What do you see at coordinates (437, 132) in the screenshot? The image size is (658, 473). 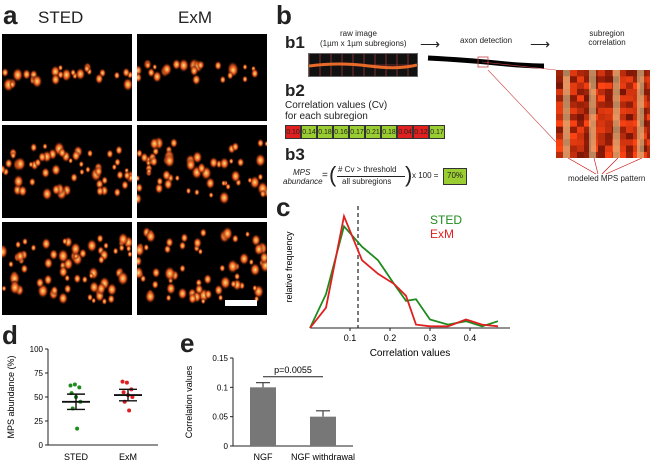 I see `cv-cell: 0.17` at bounding box center [437, 132].